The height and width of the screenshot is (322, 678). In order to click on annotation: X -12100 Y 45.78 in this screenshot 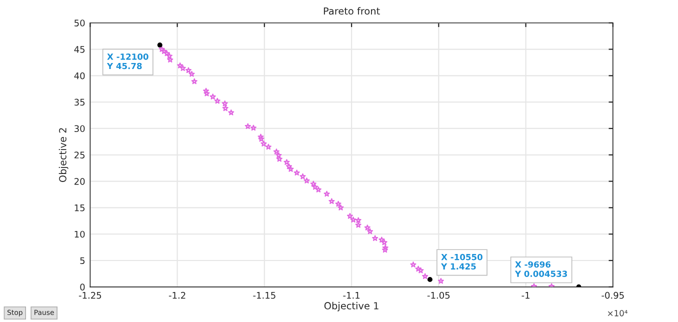, I will do `click(127, 62)`.